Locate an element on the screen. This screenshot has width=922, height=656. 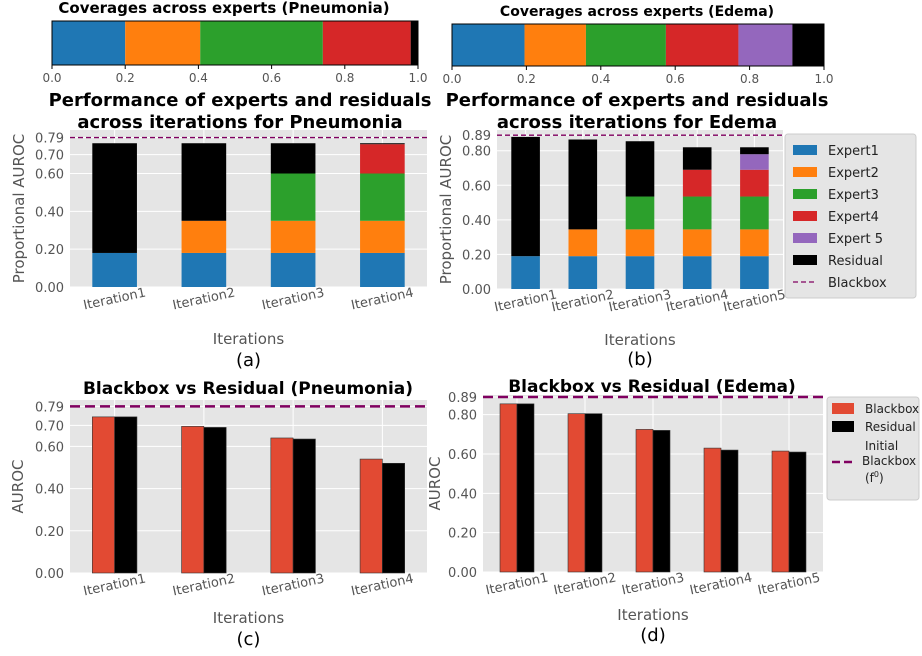
y-tick-label: 0.79 is located at coordinates (49, 407).